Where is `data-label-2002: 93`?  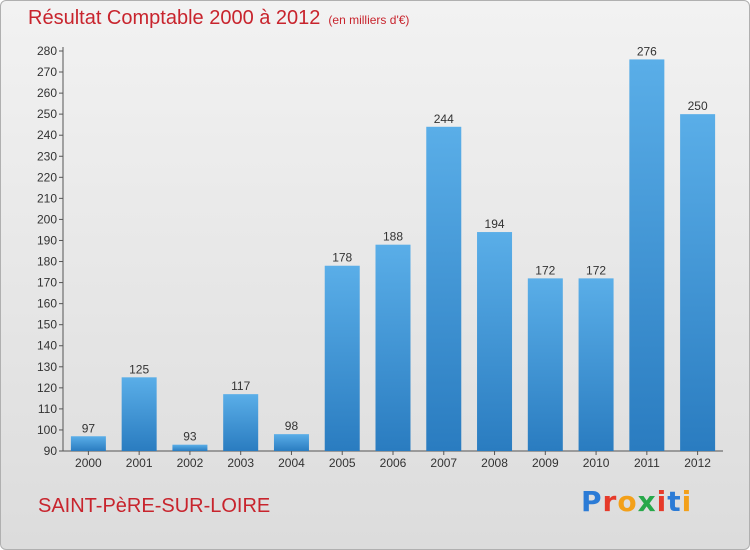
data-label-2002: 93 is located at coordinates (190, 437).